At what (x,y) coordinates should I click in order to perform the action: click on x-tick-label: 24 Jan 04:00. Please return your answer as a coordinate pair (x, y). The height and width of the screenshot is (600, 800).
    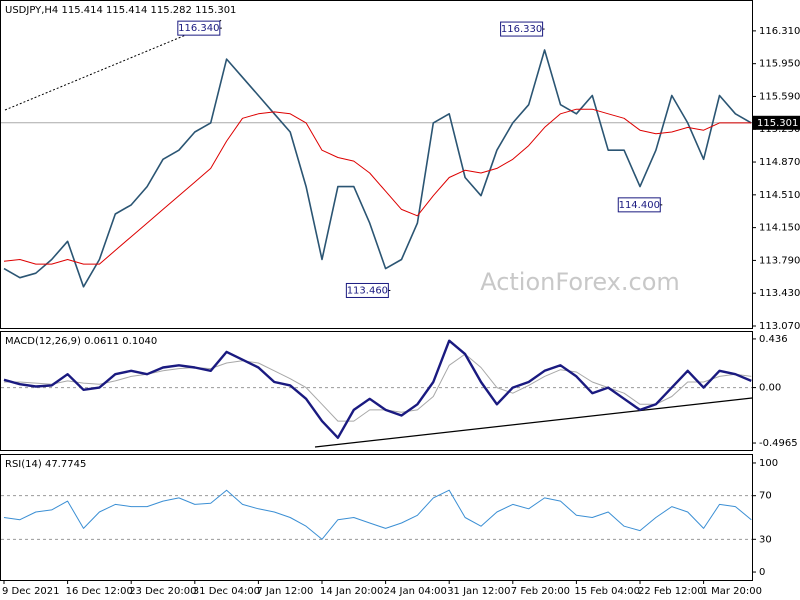
    Looking at the image, I should click on (415, 591).